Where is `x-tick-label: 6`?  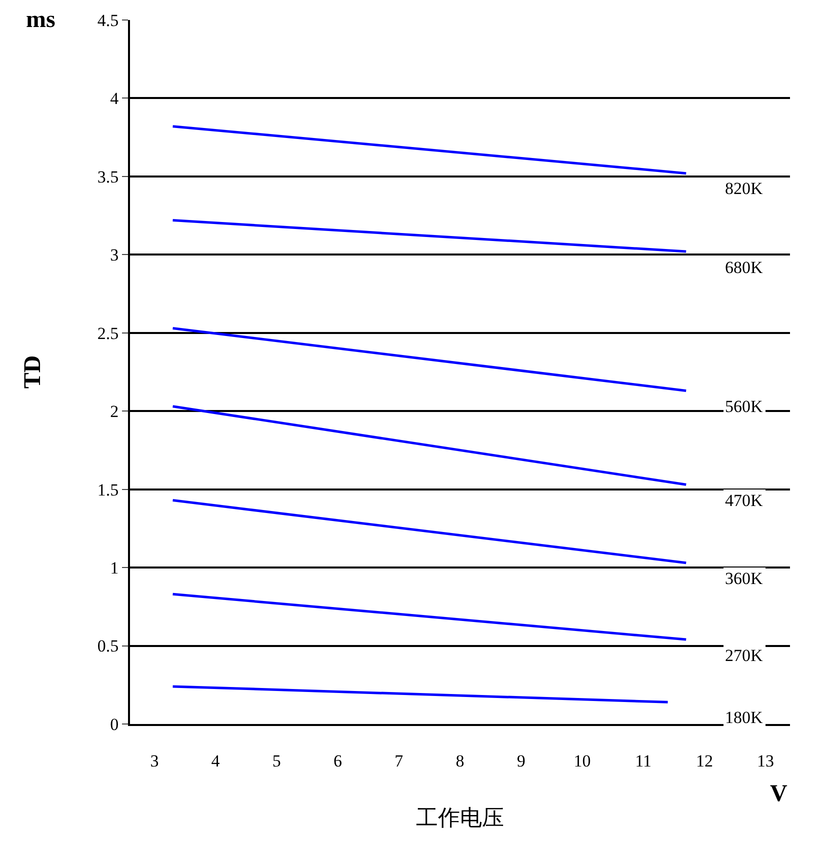 x-tick-label: 6 is located at coordinates (338, 760).